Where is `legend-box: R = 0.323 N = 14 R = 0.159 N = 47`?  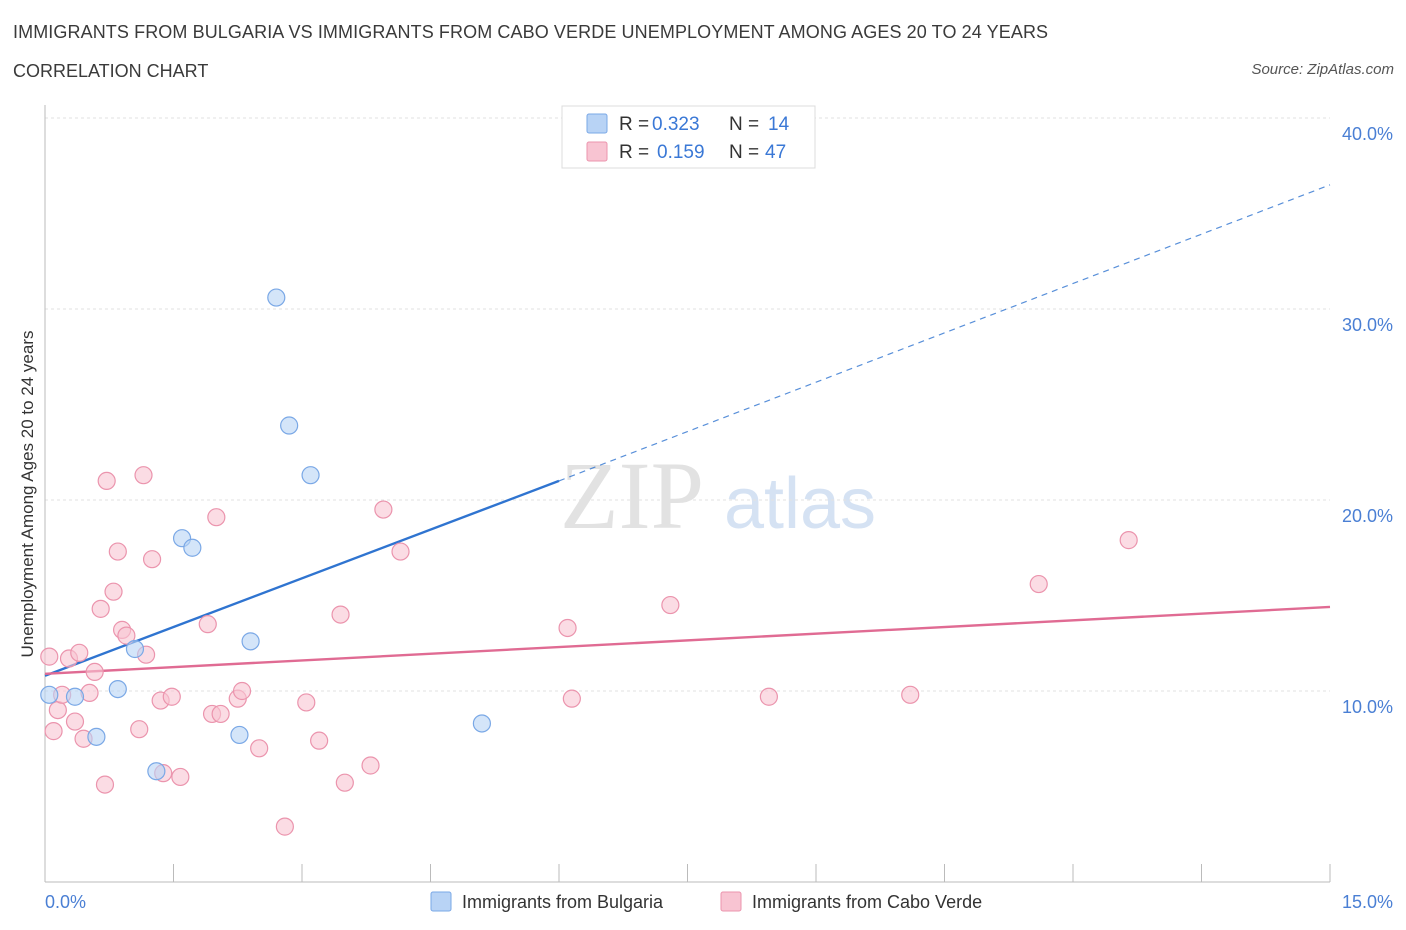
legend-box: R = 0.323 N = 14 R = 0.159 N = 47 is located at coordinates (688, 137).